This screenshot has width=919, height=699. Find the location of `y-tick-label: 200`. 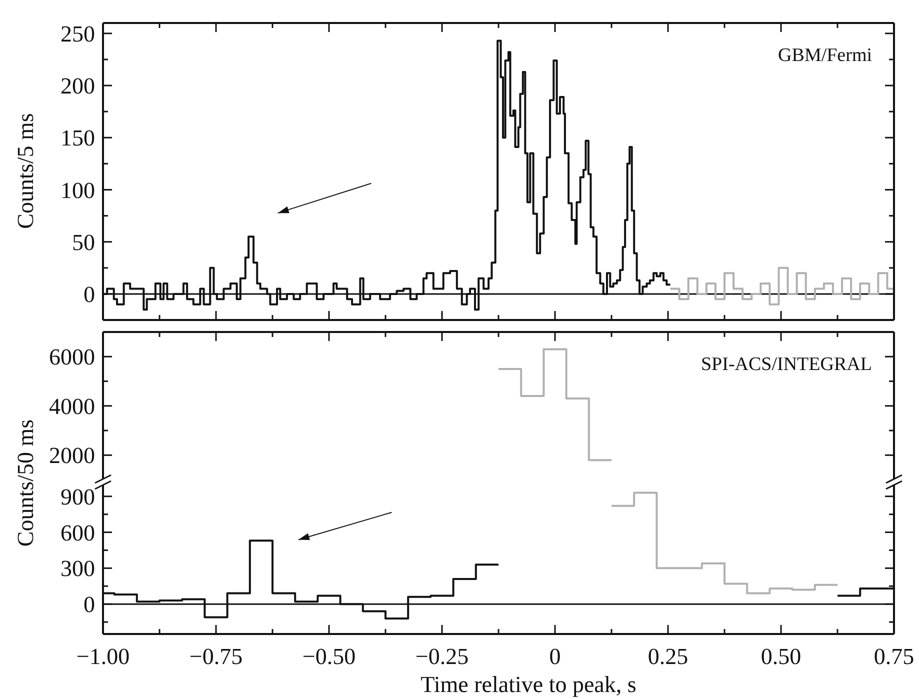

y-tick-label: 200 is located at coordinates (77, 86).